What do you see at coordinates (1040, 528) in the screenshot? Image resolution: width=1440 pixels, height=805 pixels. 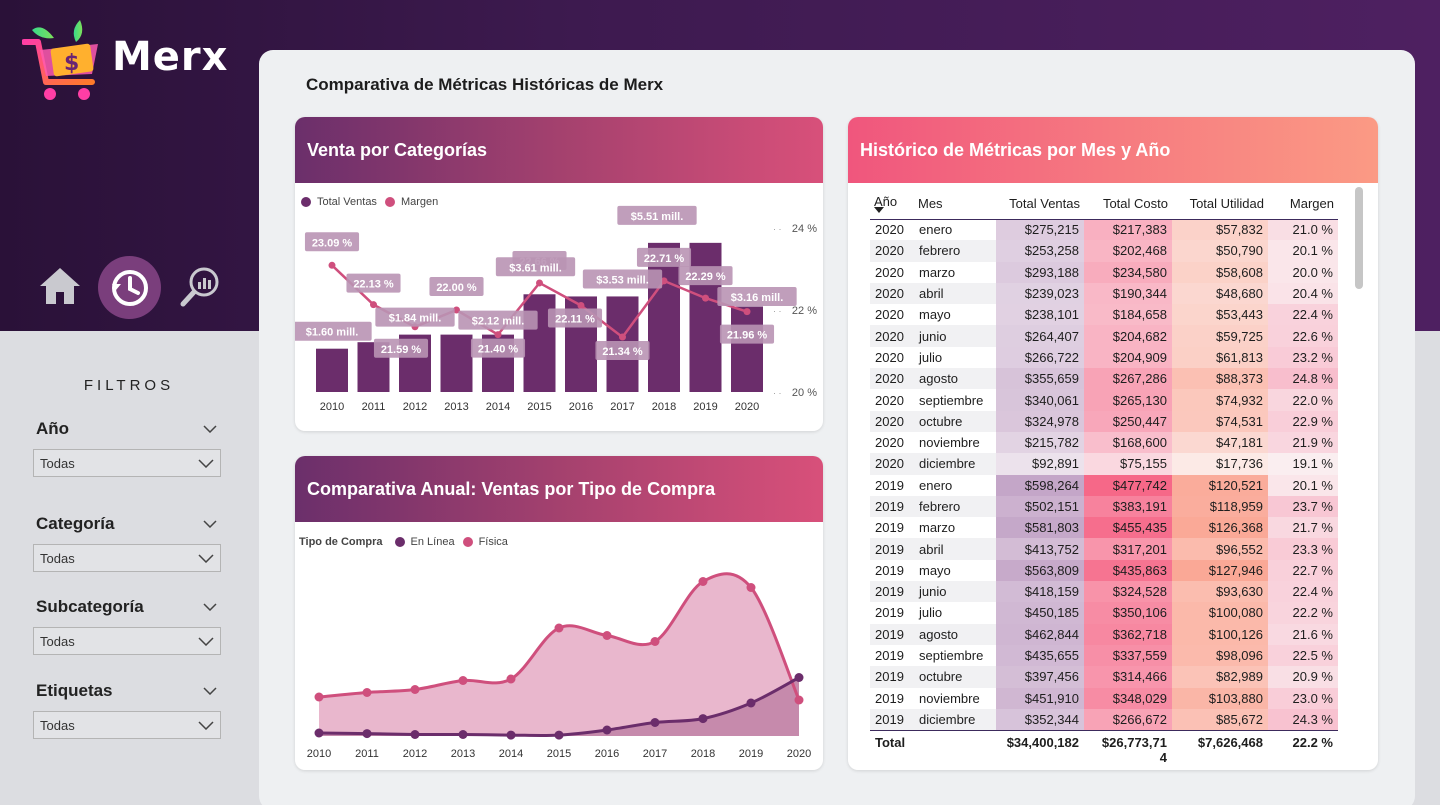 I see `cell-sales: $581,803` at bounding box center [1040, 528].